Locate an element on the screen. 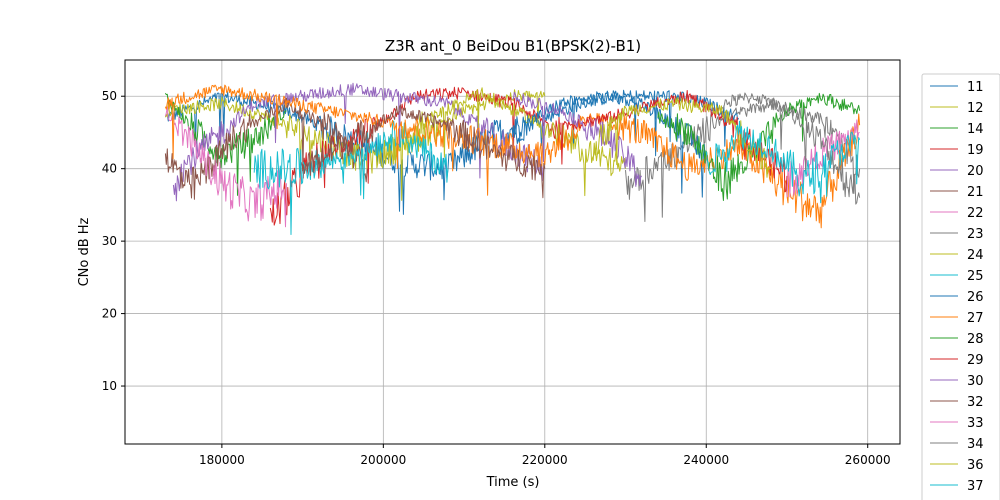 This screenshot has width=1000, height=500. chart-title: Z3R ant_0 BeiDou B1(BPSK(2)-B1) is located at coordinates (513, 46).